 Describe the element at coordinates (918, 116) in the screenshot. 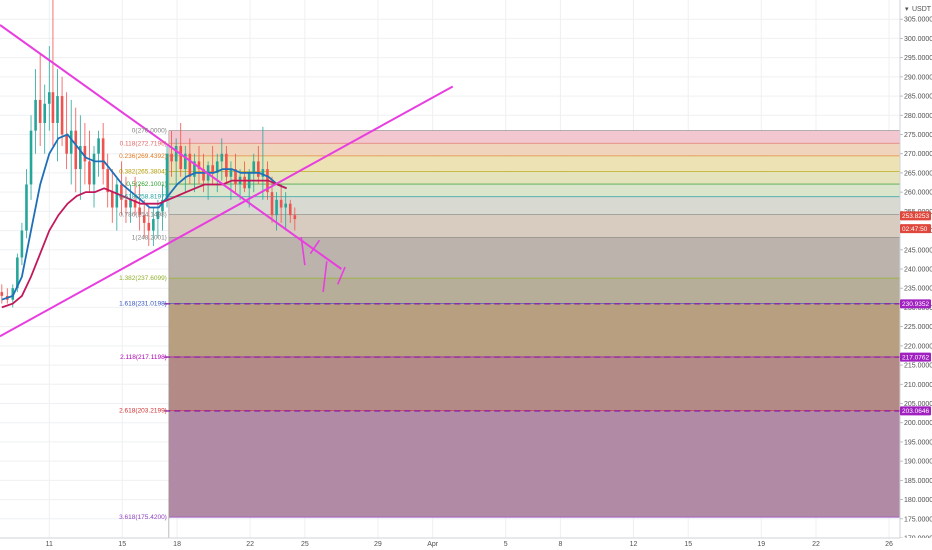

I see `price-tick-label: 280.0000` at that location.